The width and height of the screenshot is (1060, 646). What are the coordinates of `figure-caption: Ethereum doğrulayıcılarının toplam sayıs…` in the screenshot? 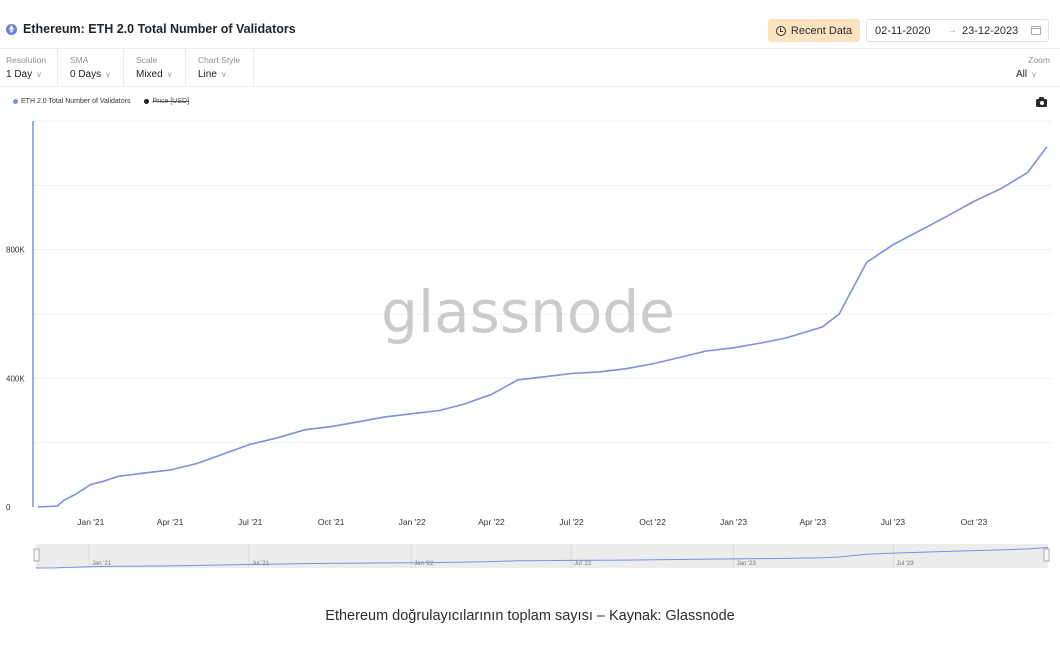 It's located at (530, 616).